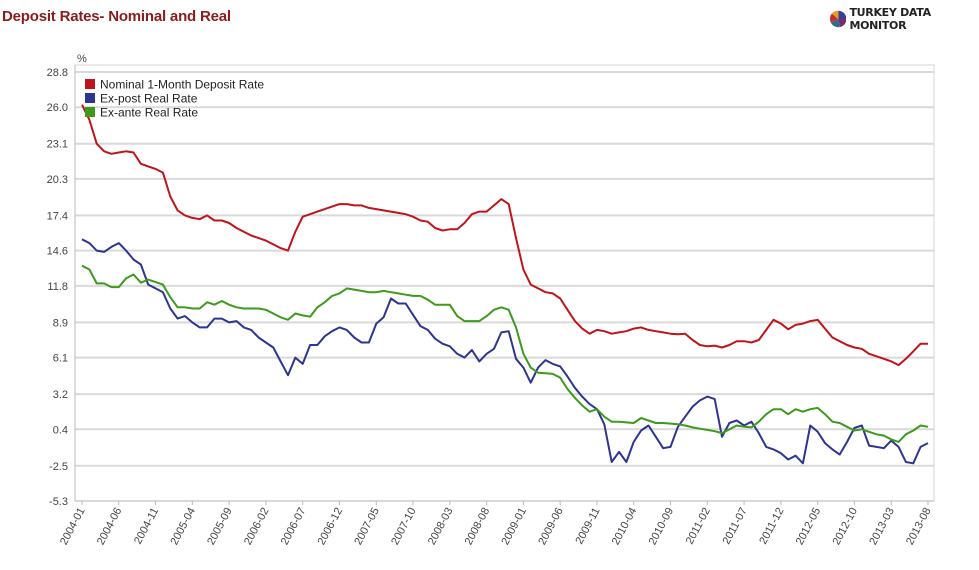 The width and height of the screenshot is (979, 570). What do you see at coordinates (57, 145) in the screenshot?
I see `y-tick-label: 23.1` at bounding box center [57, 145].